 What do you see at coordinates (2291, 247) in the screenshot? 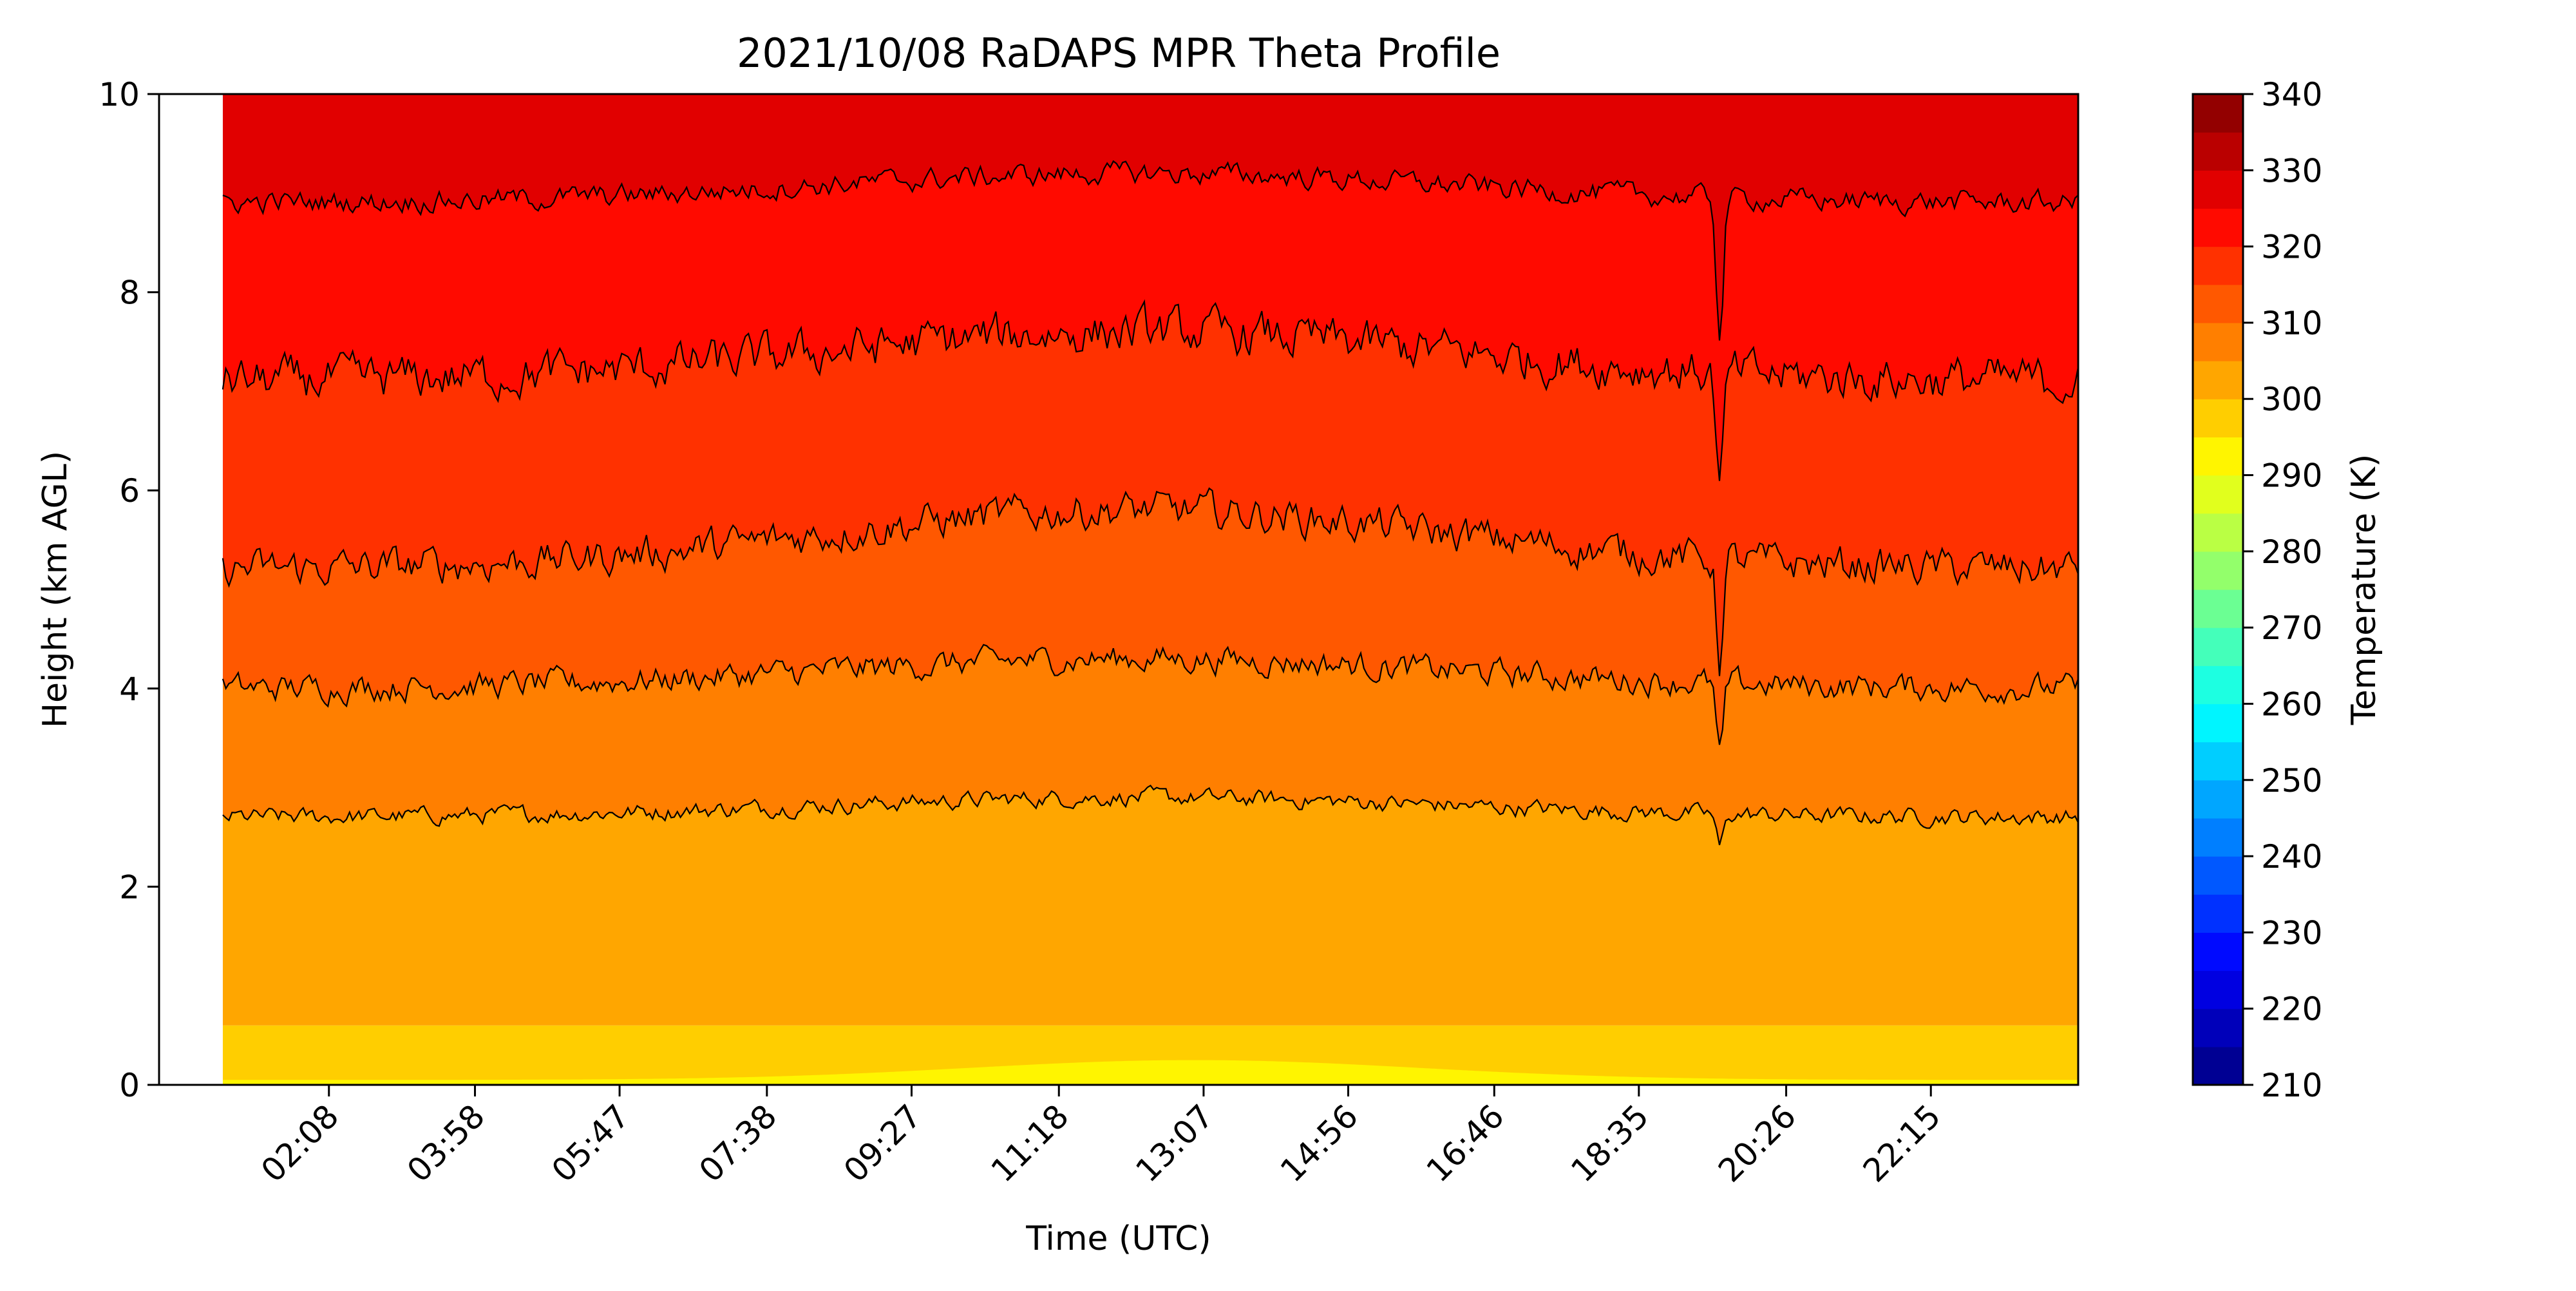
I see `colorbar-tick-label: 320` at bounding box center [2291, 247].